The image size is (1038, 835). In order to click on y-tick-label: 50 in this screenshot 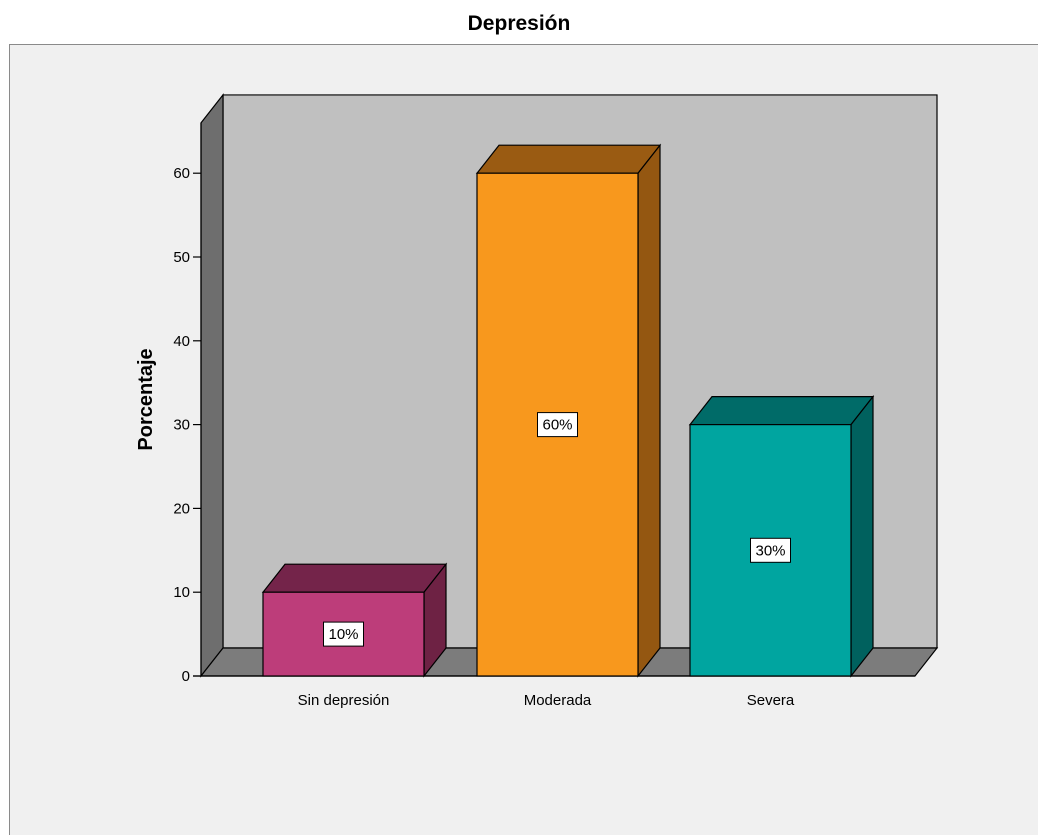, I will do `click(181, 257)`.